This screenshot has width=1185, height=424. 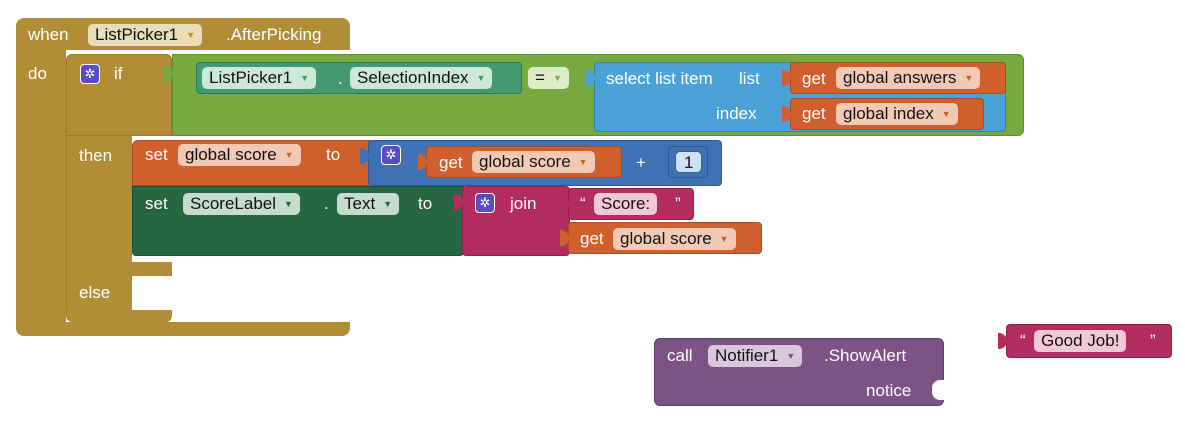 What do you see at coordinates (156, 203) in the screenshot?
I see `set-label-set-label: set` at bounding box center [156, 203].